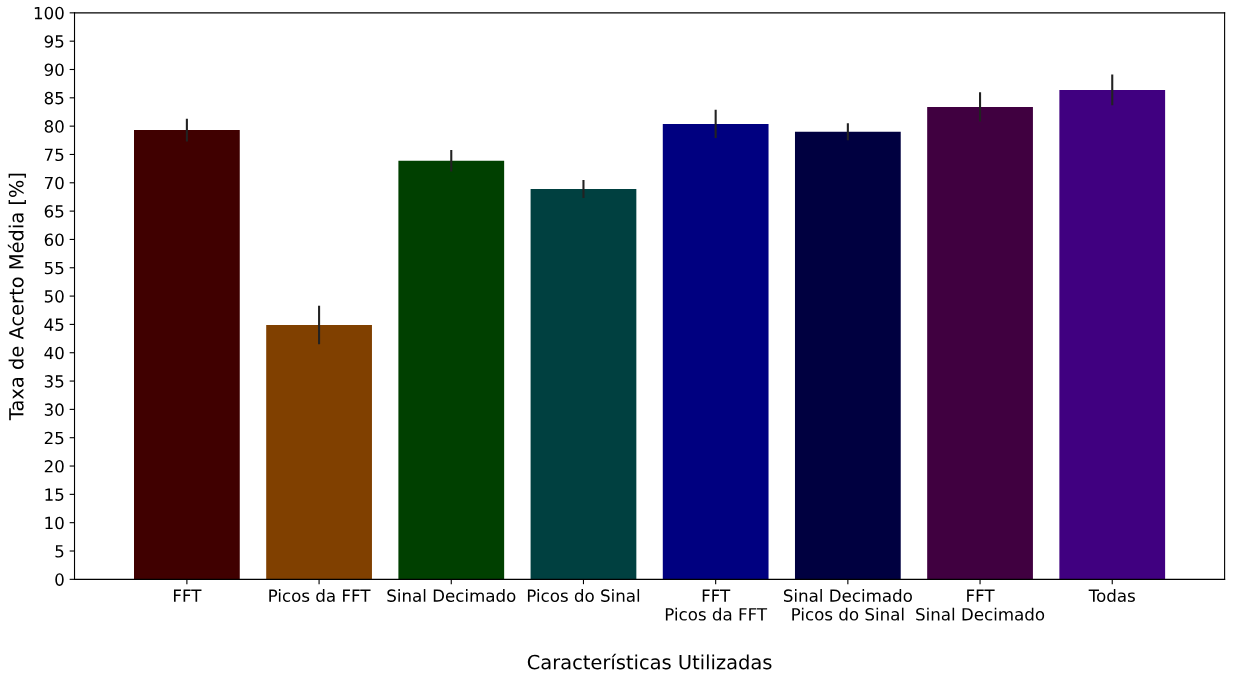 This screenshot has width=1242, height=676. Describe the element at coordinates (54, 381) in the screenshot. I see `y-tick-label: 35` at that location.